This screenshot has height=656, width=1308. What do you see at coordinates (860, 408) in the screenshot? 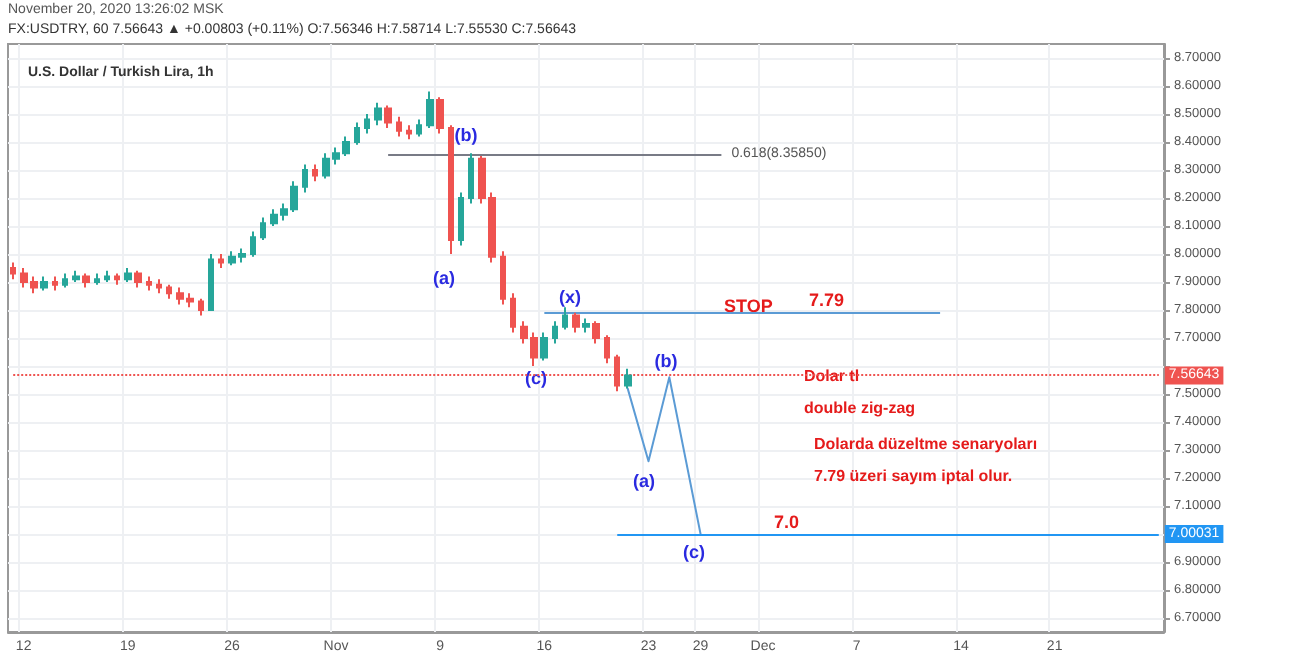
I see `annotation: double zig-zag` at bounding box center [860, 408].